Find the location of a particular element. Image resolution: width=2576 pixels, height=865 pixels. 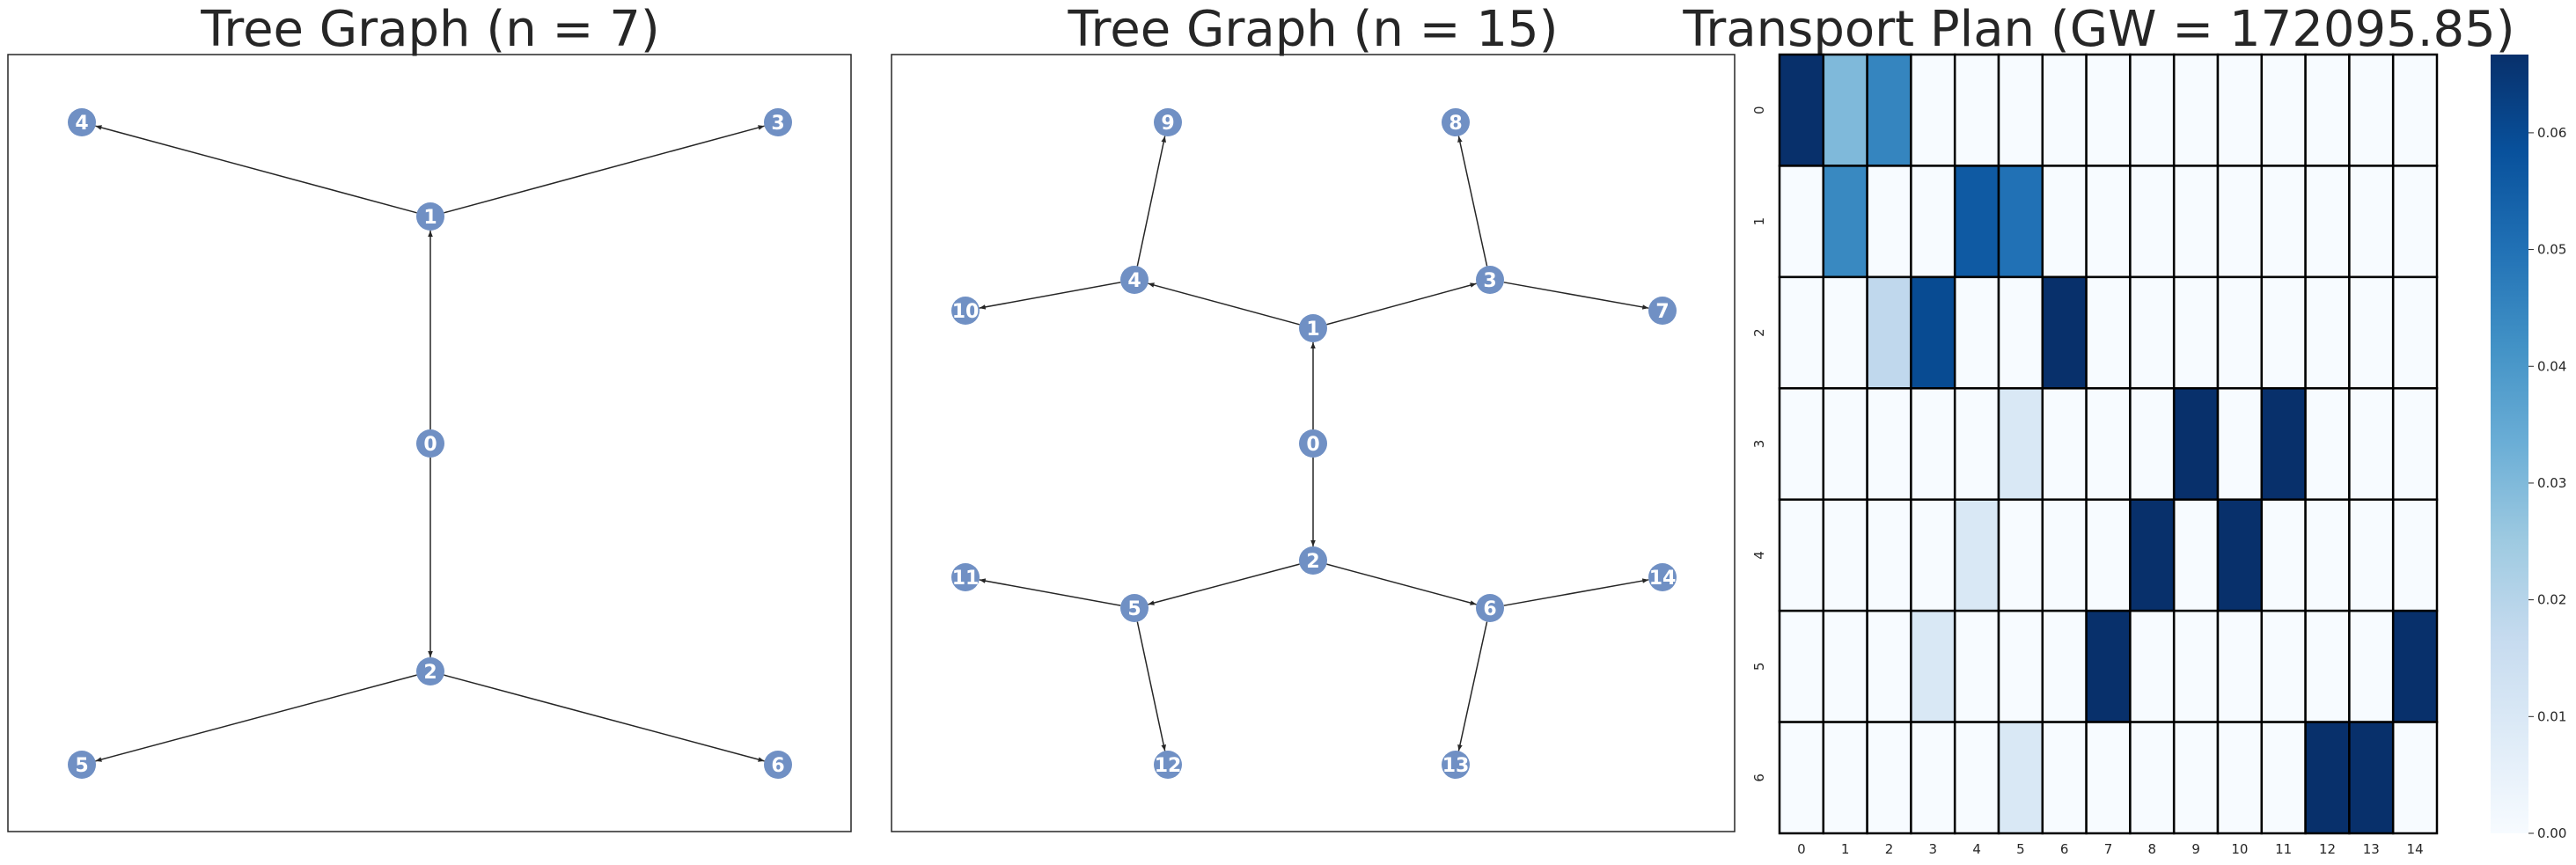

heatmap-y-ticks: 0 1 2 3 4 5 6 is located at coordinates (1759, 444).